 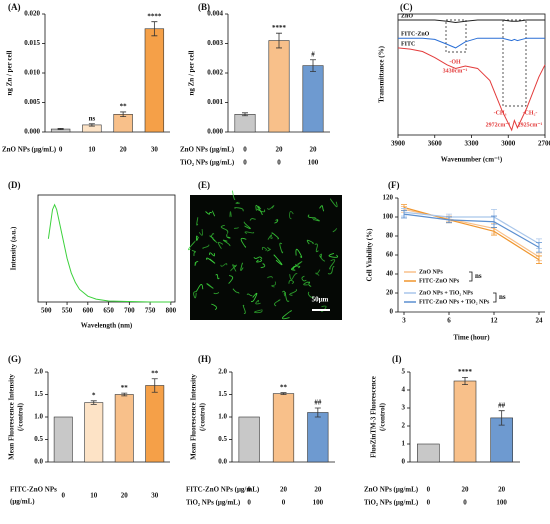 I want to click on row-value: 10, so click(x=94, y=496).